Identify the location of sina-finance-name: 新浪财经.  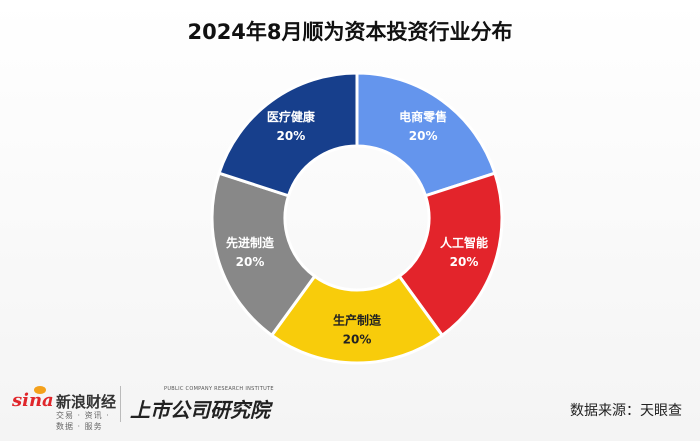
(86, 402).